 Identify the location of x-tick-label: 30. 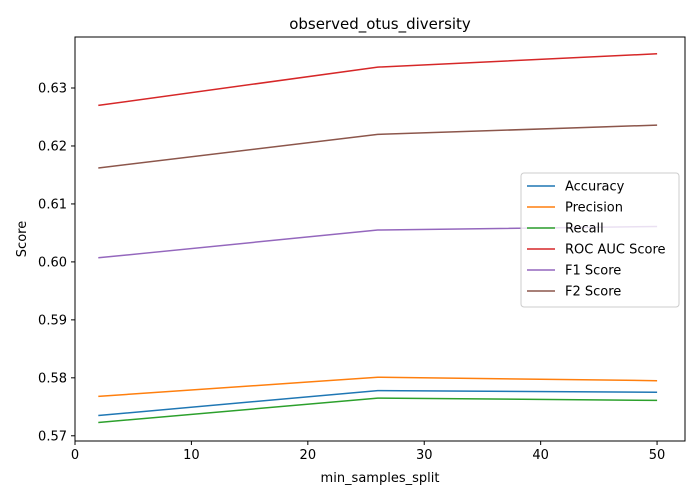
(424, 455).